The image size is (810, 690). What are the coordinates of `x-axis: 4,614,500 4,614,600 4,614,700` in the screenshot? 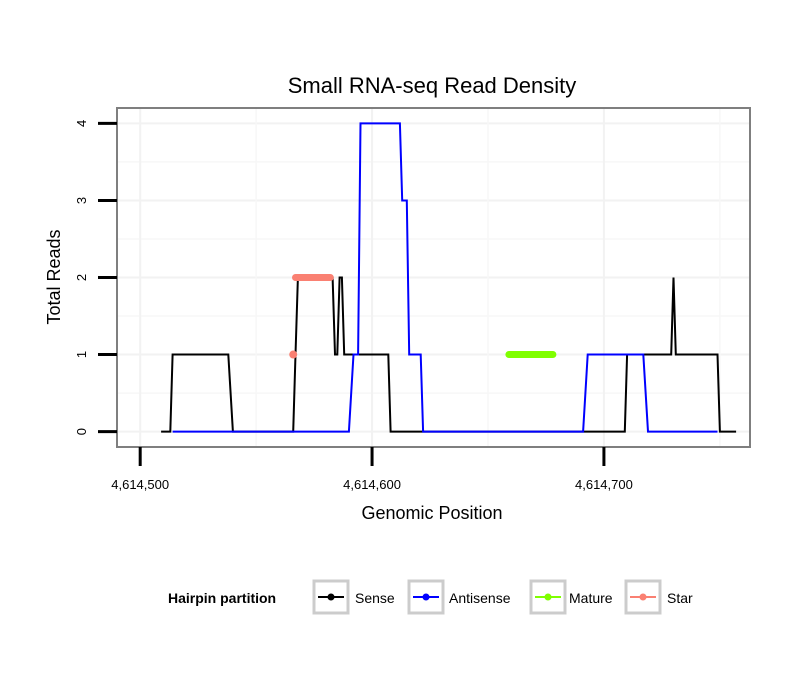 It's located at (372, 469).